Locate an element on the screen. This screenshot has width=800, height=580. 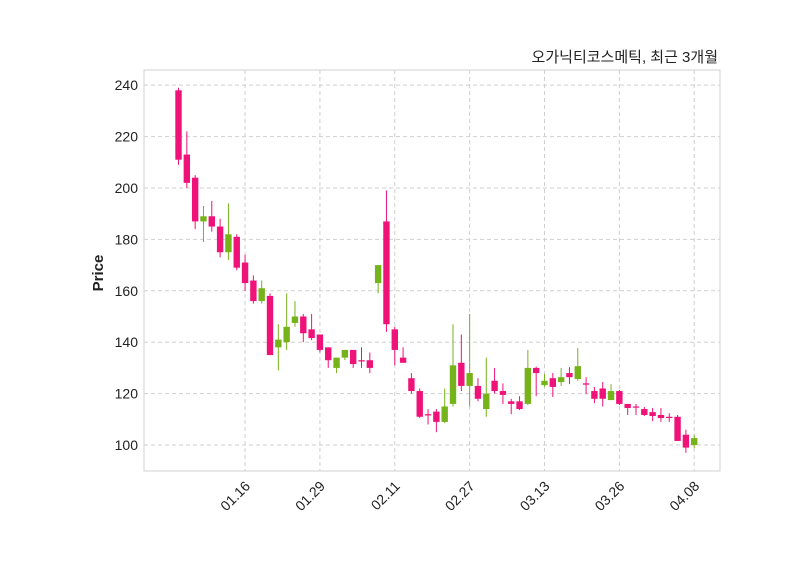
y-tick-label: 180 is located at coordinates (127, 239).